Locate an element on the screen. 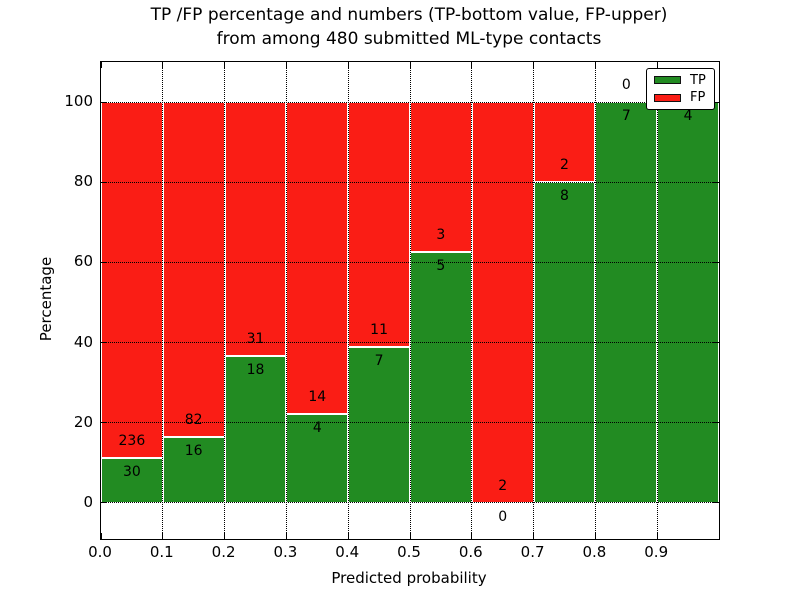 The image size is (800, 600). bar-fp-count-label: 2 is located at coordinates (503, 485).